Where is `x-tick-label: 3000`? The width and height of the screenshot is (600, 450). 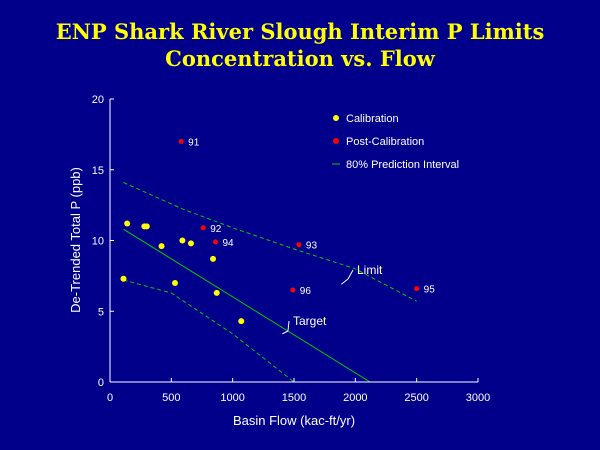
x-tick-label: 3000 is located at coordinates (478, 398).